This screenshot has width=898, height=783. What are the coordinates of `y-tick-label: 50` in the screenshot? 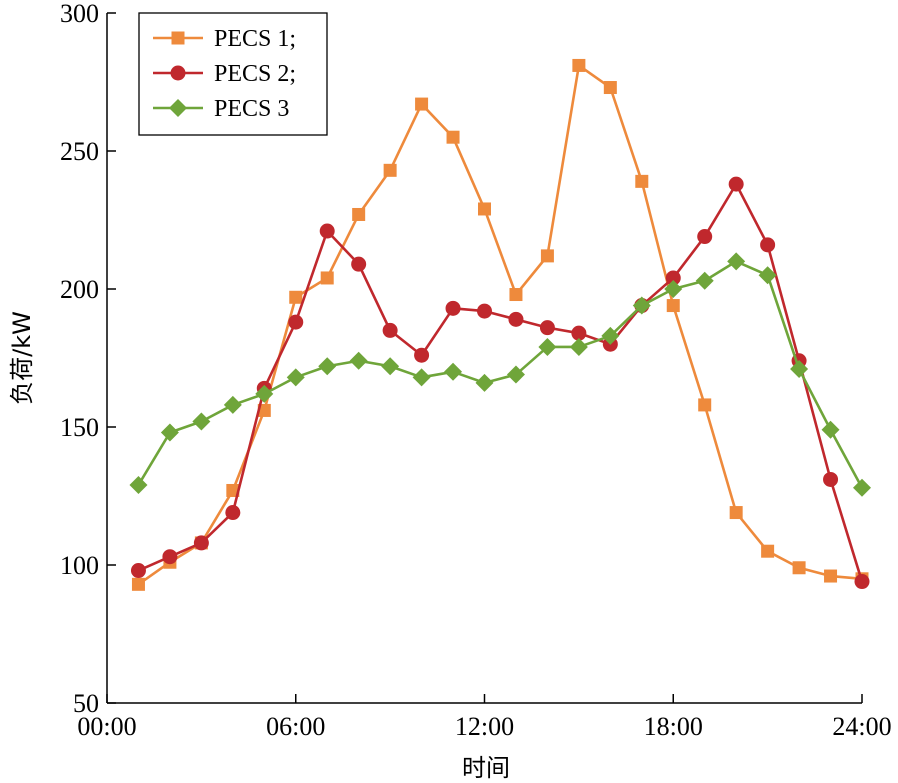 It's located at (86, 703).